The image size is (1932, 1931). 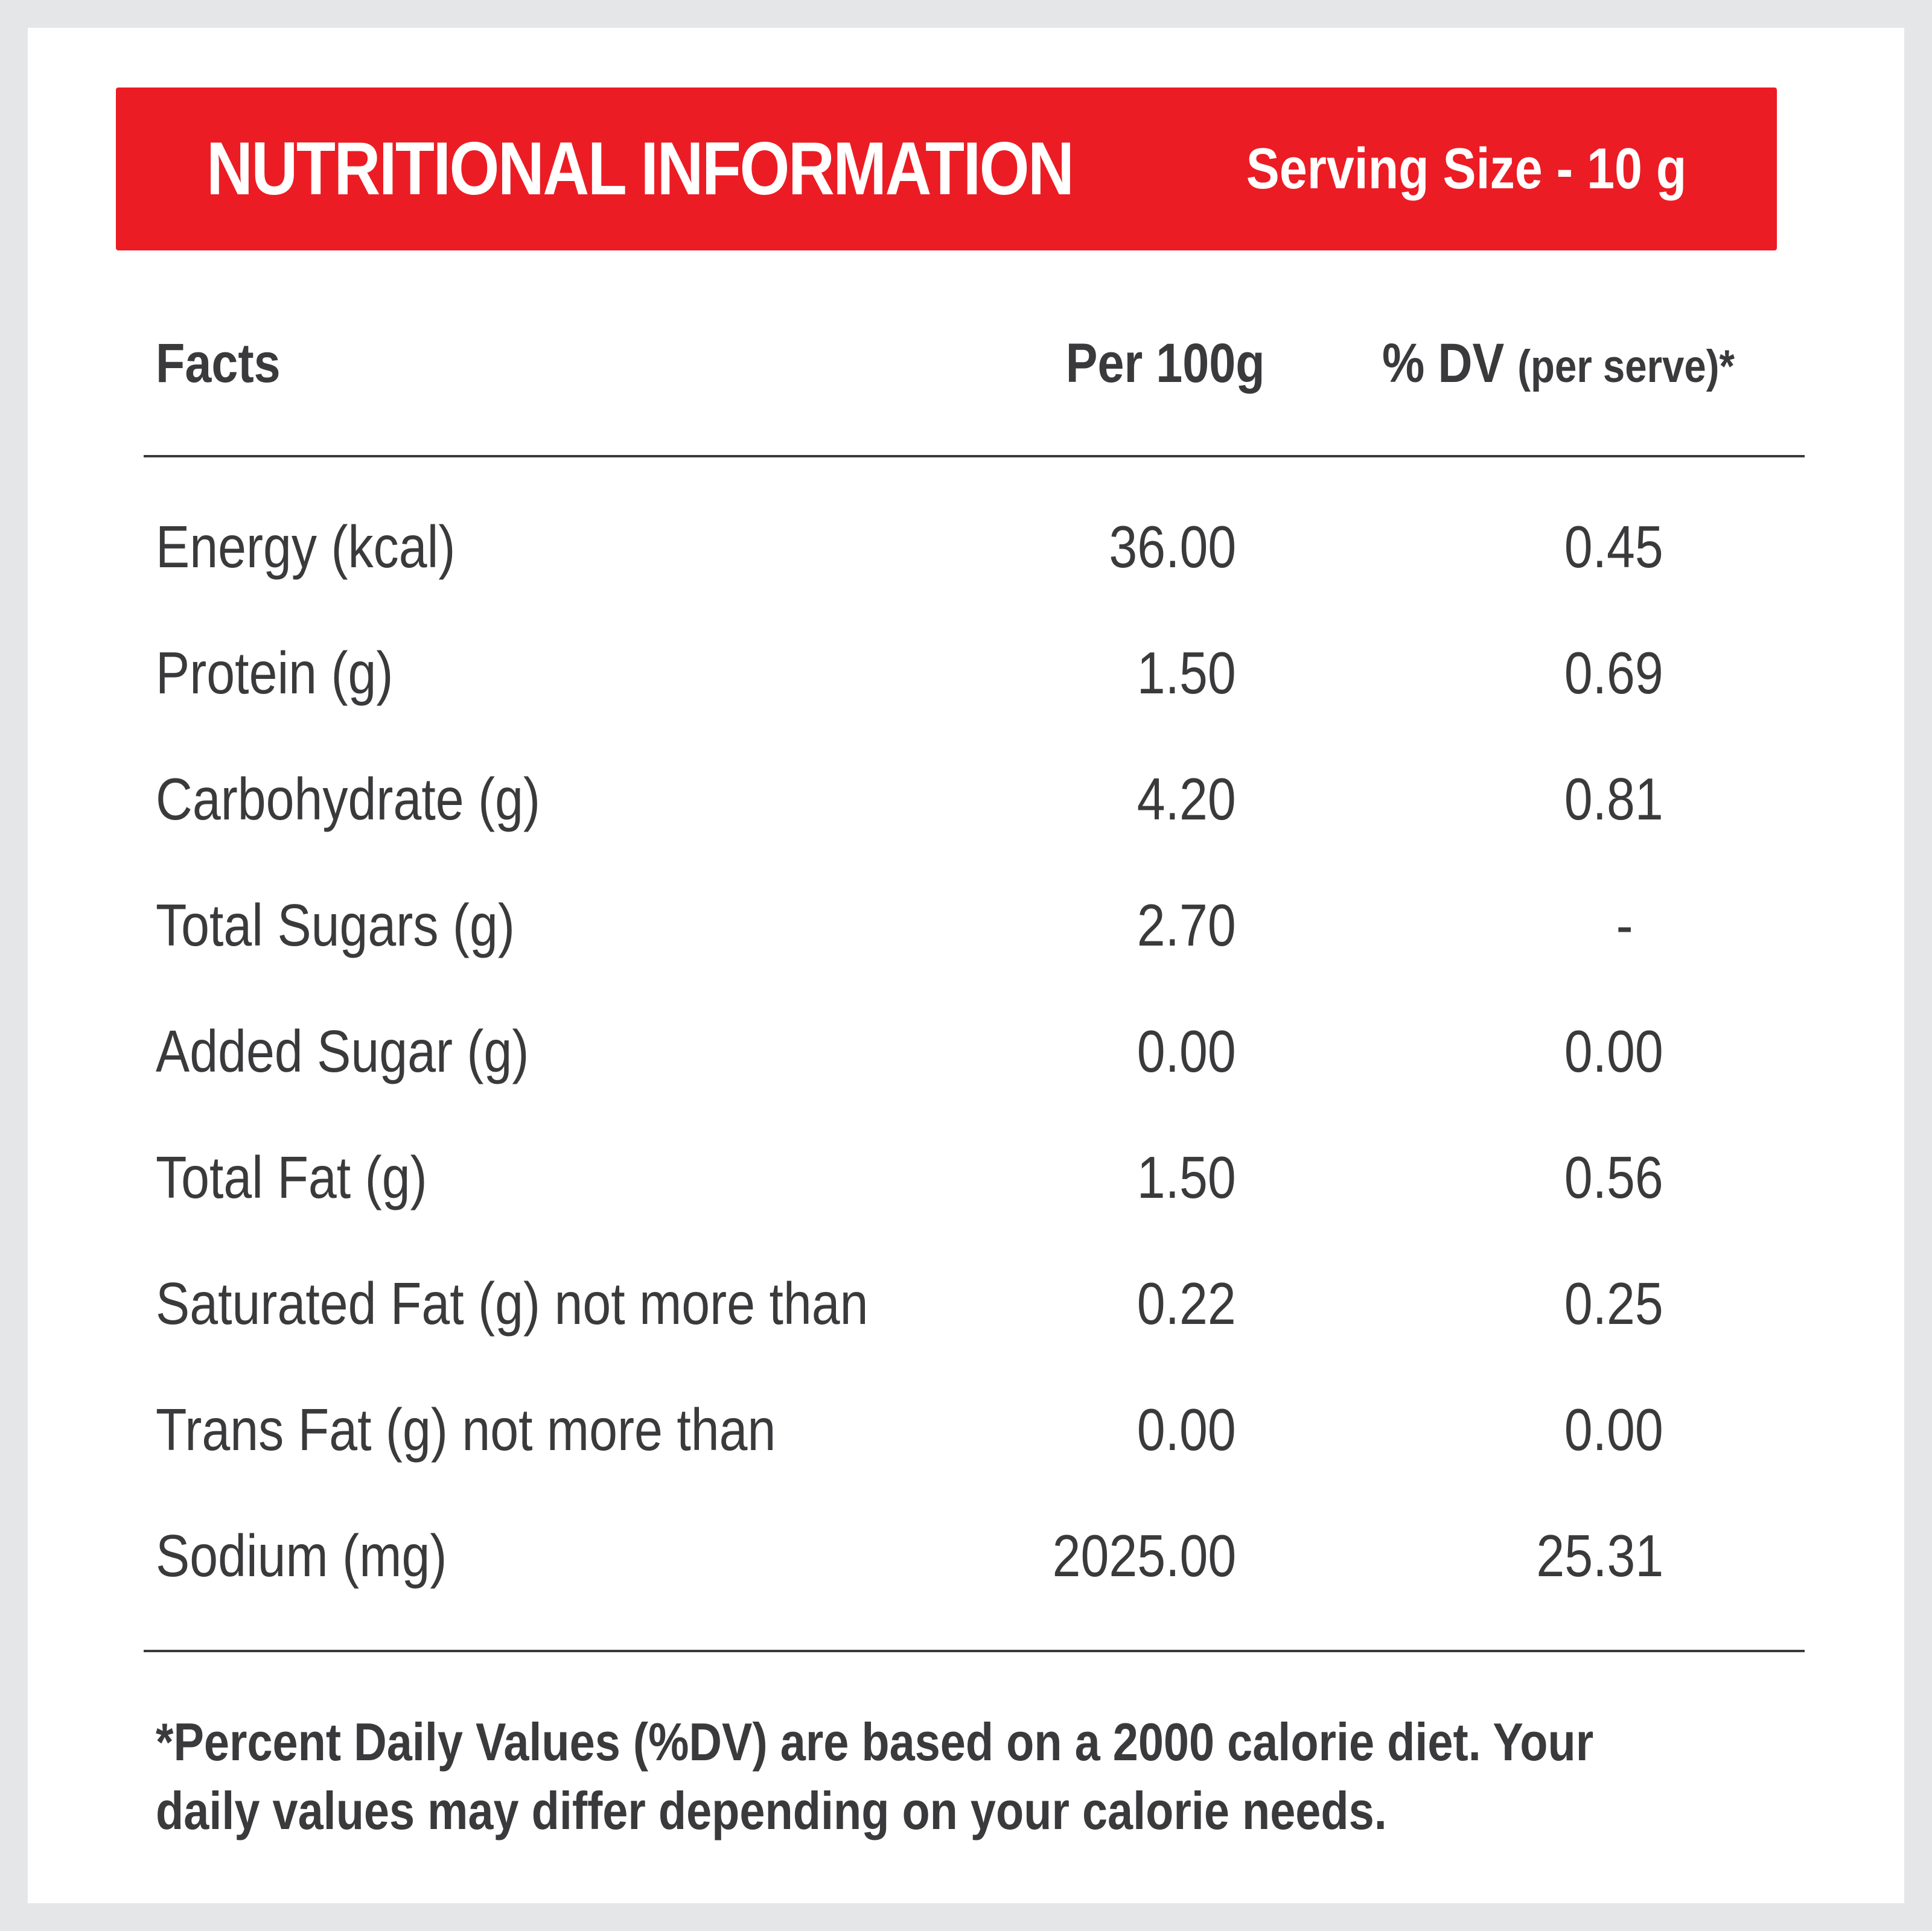 What do you see at coordinates (640, 169) in the screenshot?
I see `banner-title: NUTRITIONAL INFORMATION` at bounding box center [640, 169].